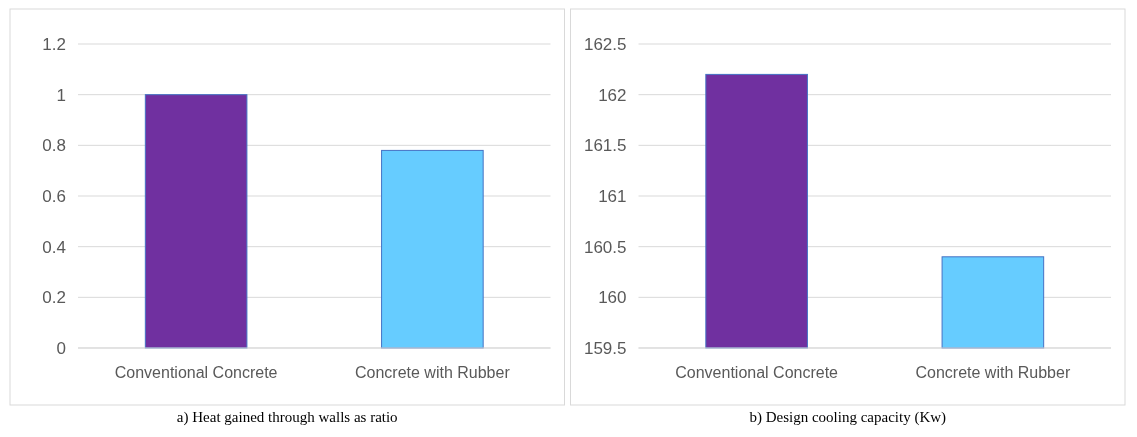 The width and height of the screenshot is (1137, 437). What do you see at coordinates (61, 348) in the screenshot?
I see `y-tick-label: 0` at bounding box center [61, 348].